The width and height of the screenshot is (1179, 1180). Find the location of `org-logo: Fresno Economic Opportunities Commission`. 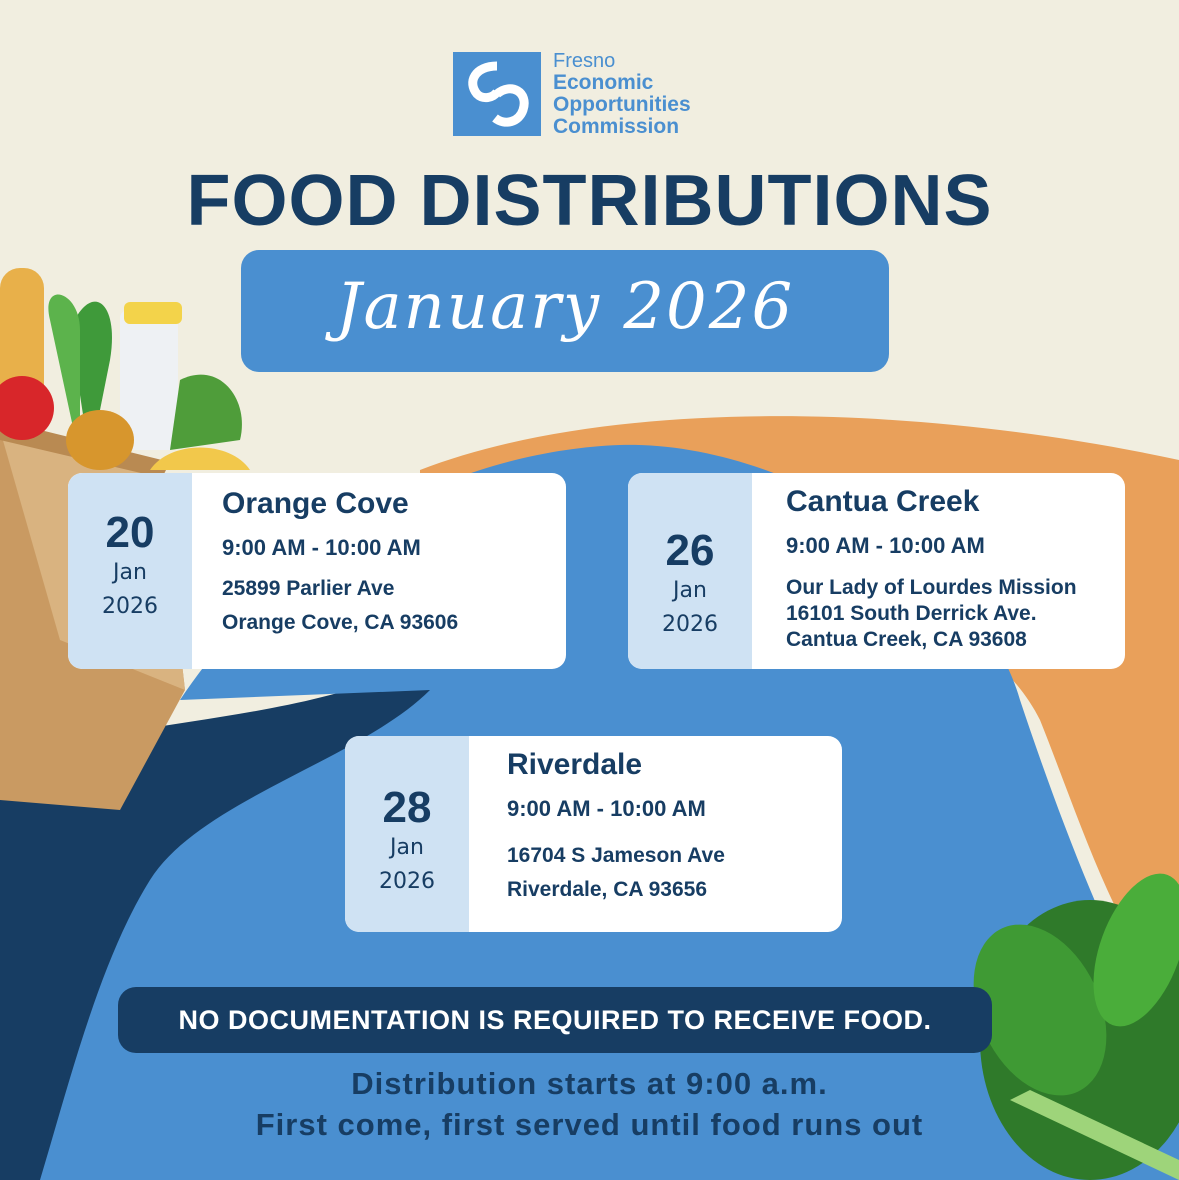

org-logo: Fresno Economic Opportunities Commission is located at coordinates (598, 95).